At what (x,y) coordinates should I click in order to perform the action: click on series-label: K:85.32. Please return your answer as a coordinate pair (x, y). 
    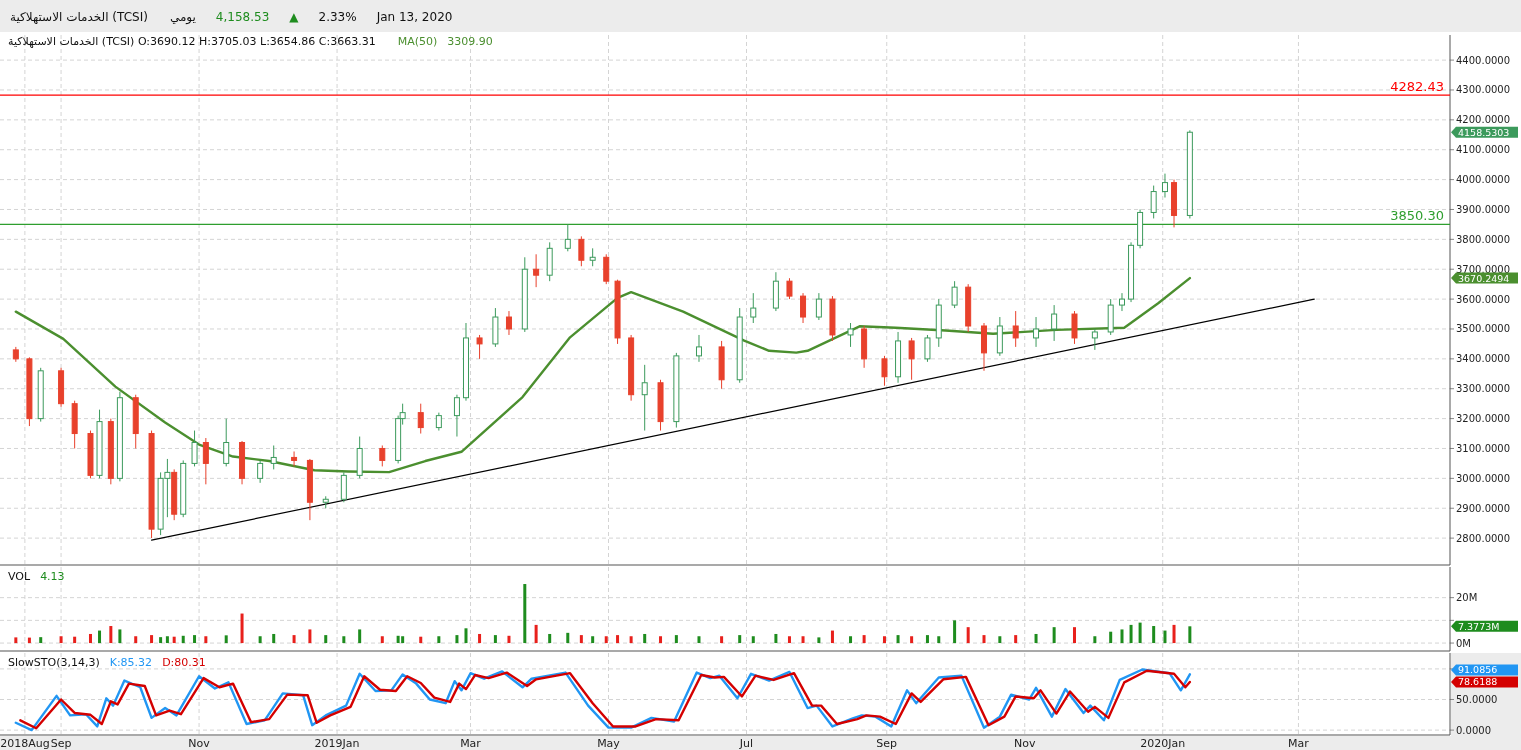
    Looking at the image, I should click on (131, 662).